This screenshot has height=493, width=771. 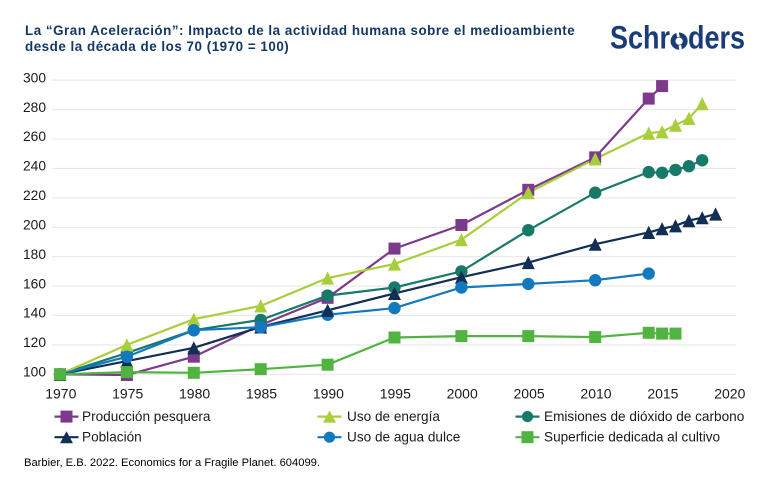 I want to click on svg-text: Población, so click(x=112, y=437).